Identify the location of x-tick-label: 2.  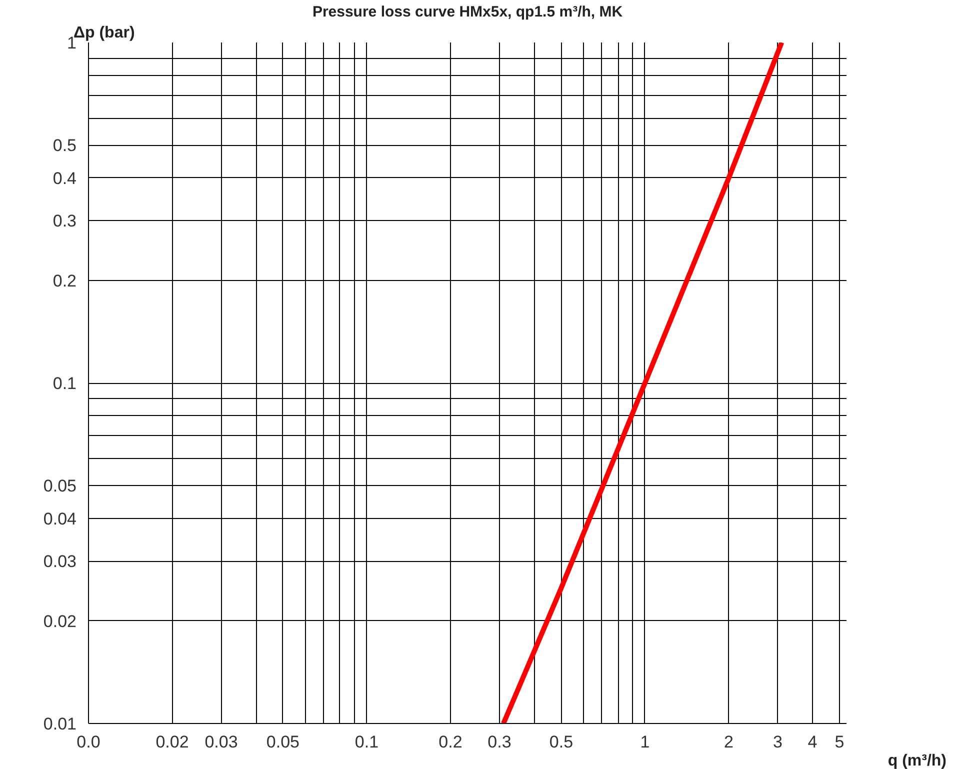
(729, 742).